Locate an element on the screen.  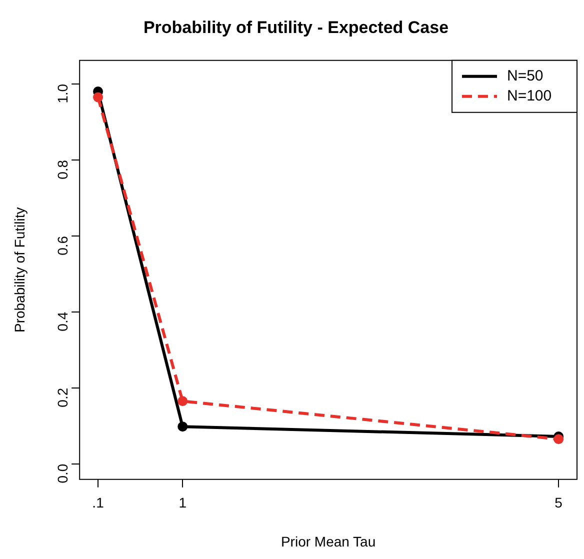
x-tick-label: 1 is located at coordinates (182, 502).